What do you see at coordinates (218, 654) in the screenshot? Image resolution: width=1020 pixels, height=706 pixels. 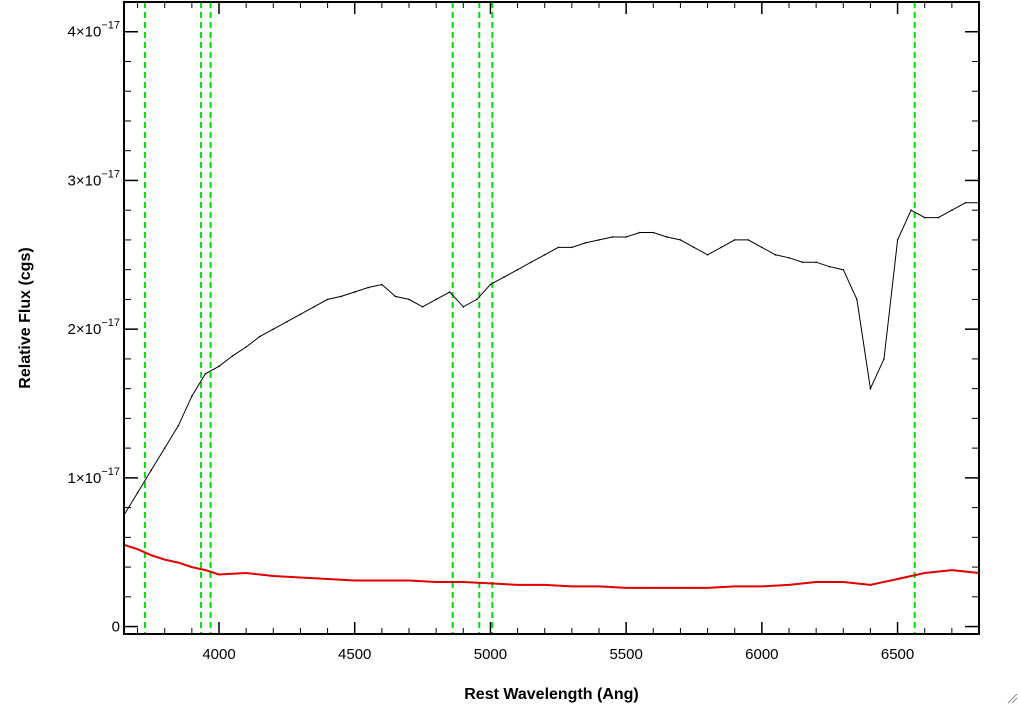 I see `x-tick-label: 4000` at bounding box center [218, 654].